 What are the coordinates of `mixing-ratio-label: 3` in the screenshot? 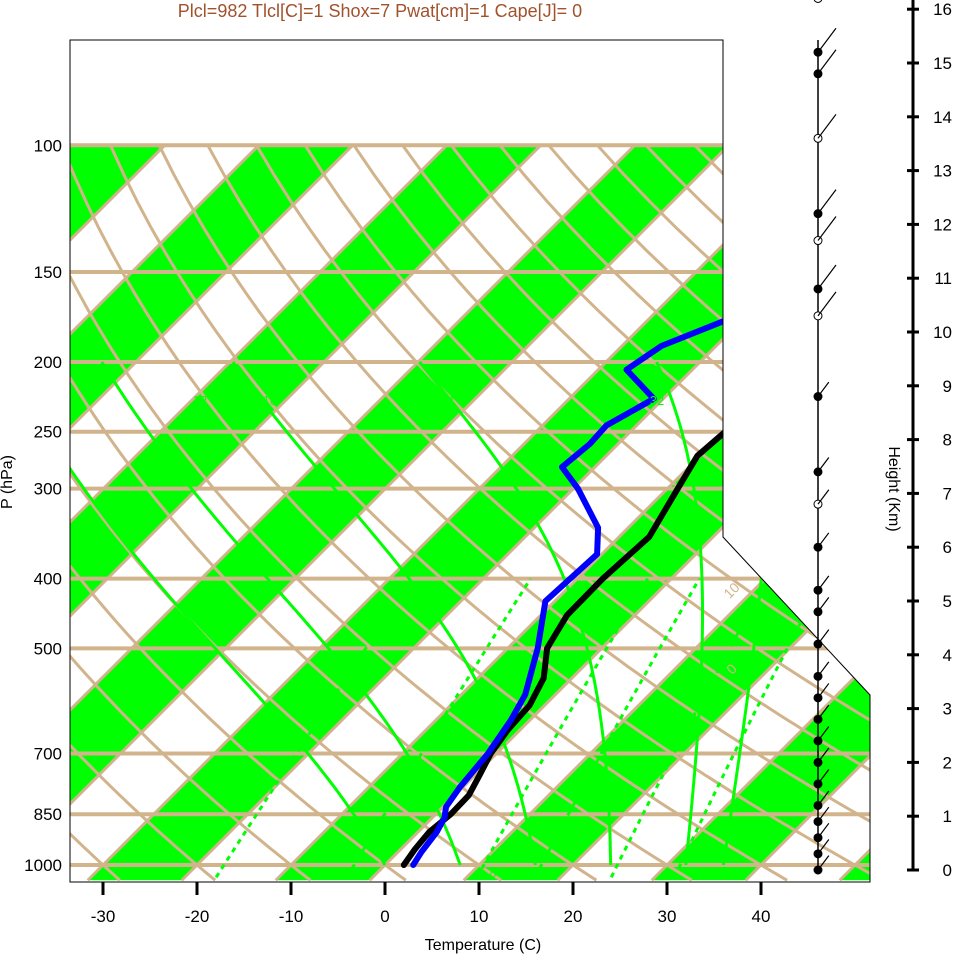 It's located at (364, 872).